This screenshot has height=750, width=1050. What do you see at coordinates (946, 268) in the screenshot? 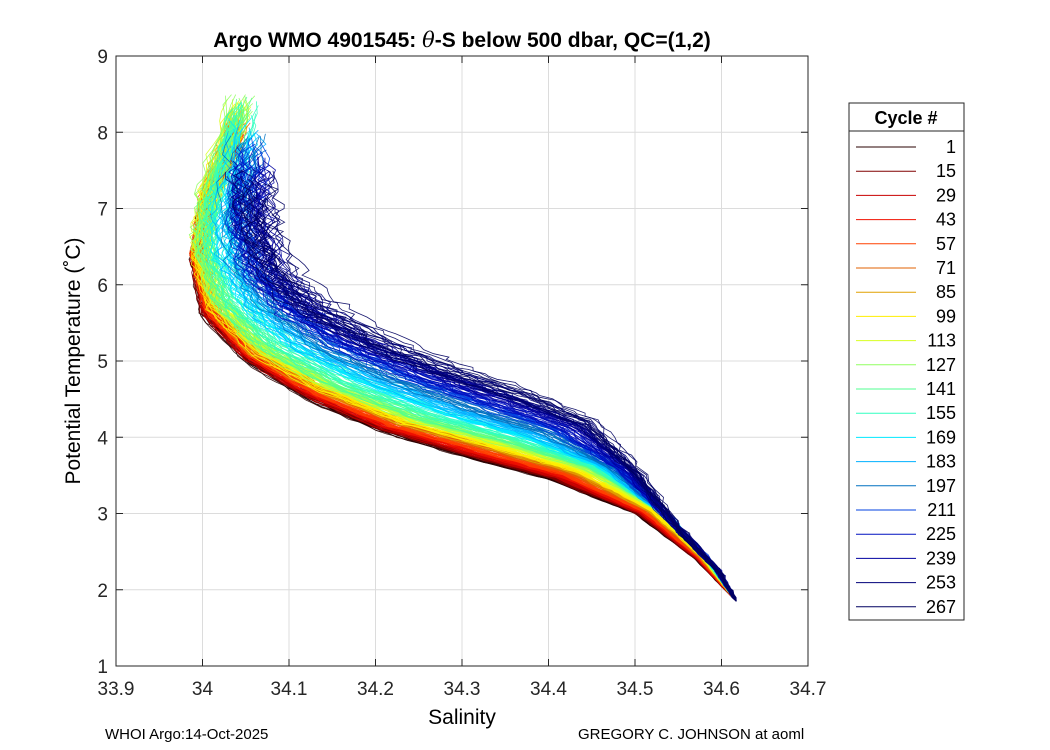
I see `legend-label: 71` at bounding box center [946, 268].